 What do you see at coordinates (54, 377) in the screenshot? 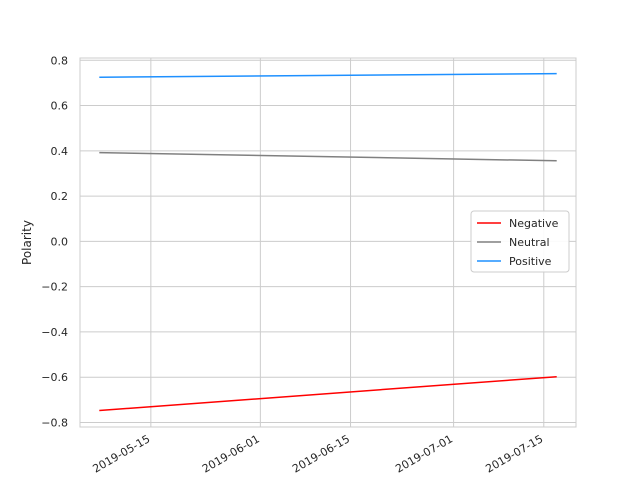
I see `y-tick-label: −0.6` at bounding box center [54, 377].